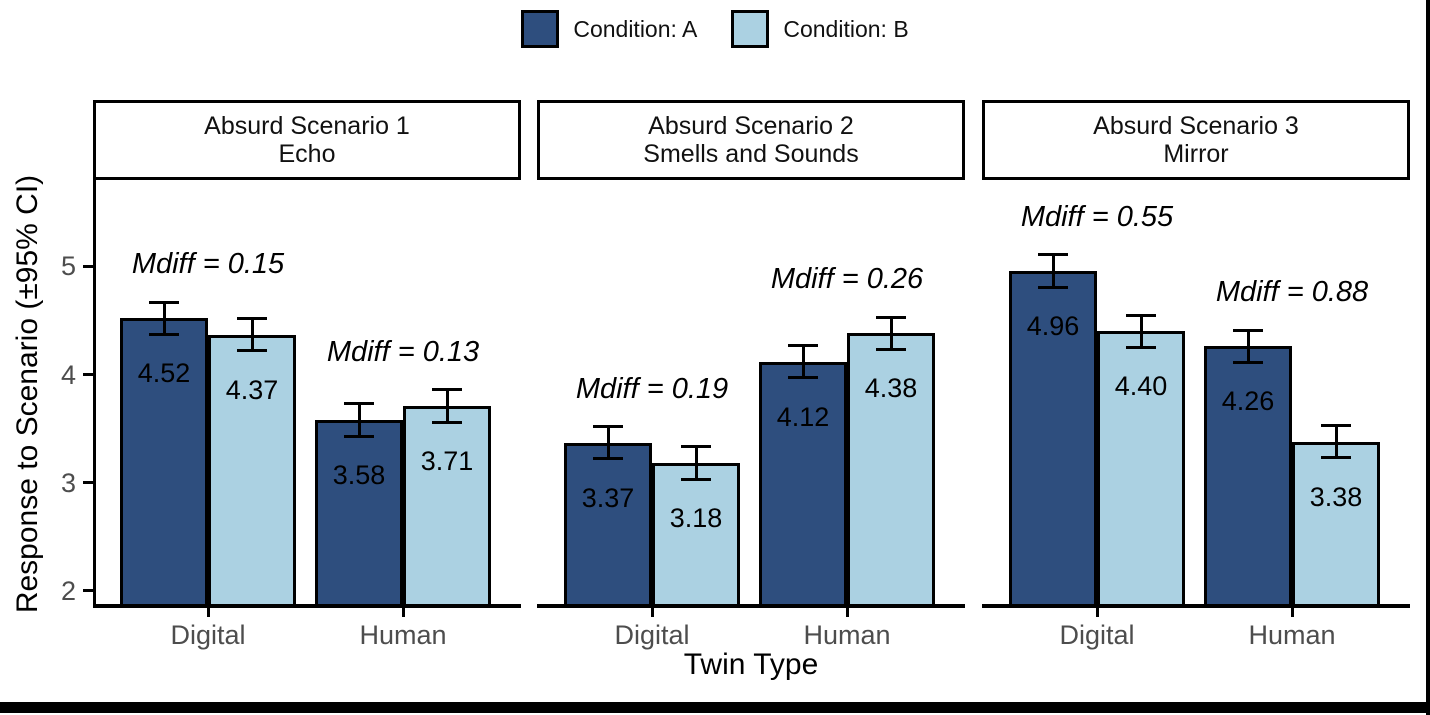 This screenshot has height=715, width=1430. What do you see at coordinates (609, 29) in the screenshot?
I see `legend-item-condition-a: Condition: A` at bounding box center [609, 29].